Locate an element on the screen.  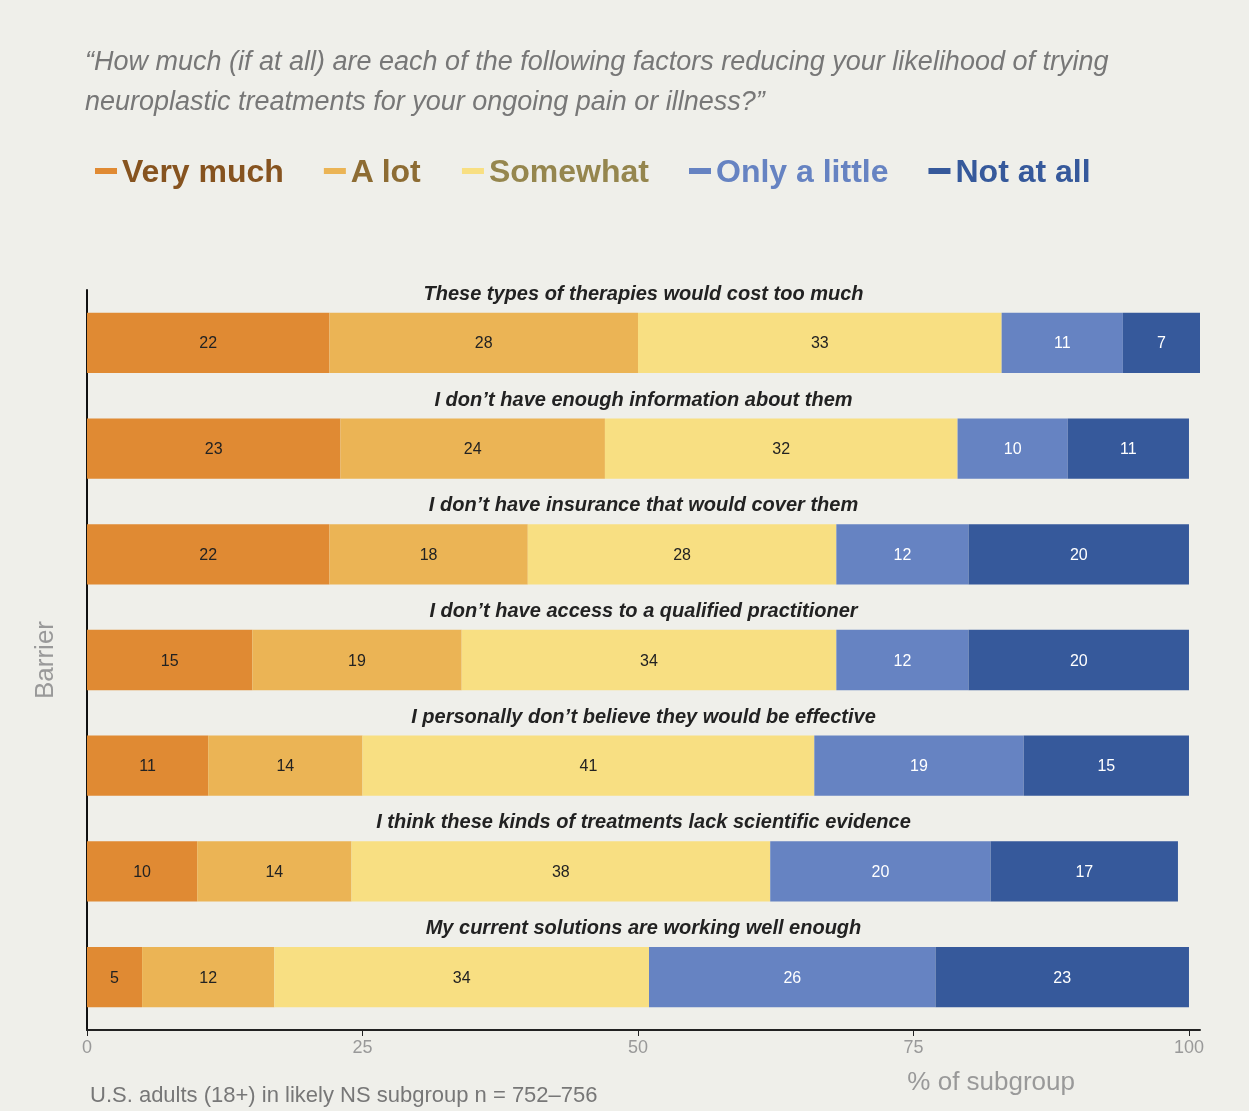
data-label: 5 is located at coordinates (115, 977).